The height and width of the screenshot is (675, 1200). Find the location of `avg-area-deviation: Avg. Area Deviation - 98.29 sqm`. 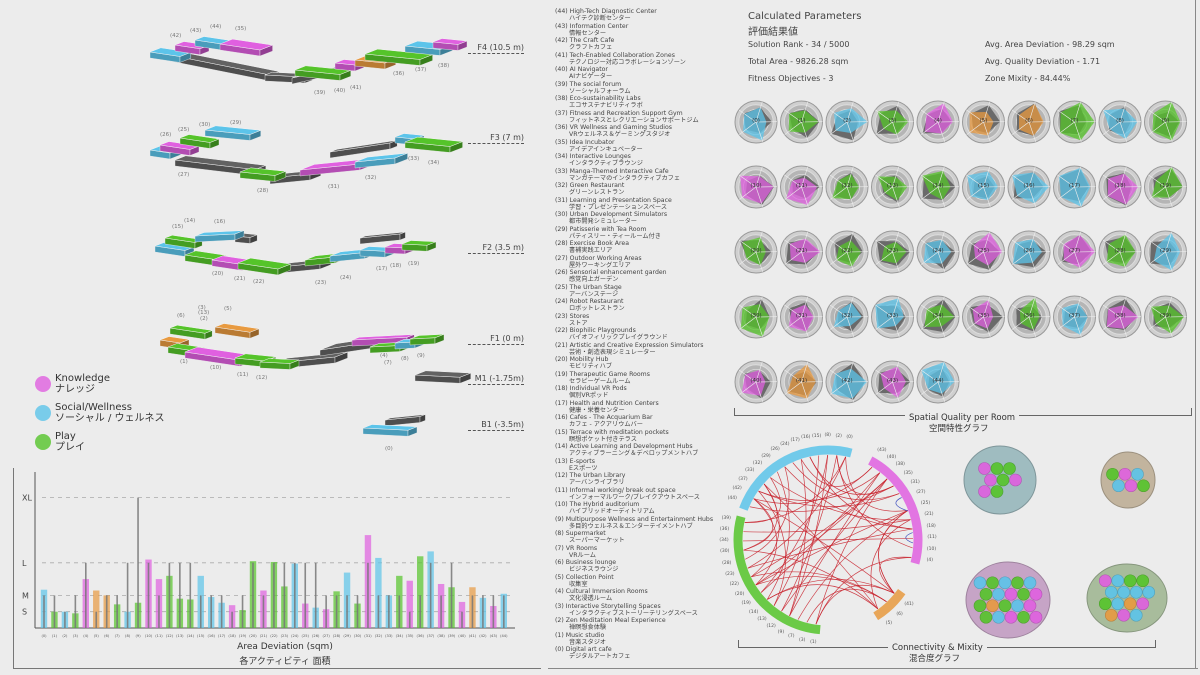

avg-area-deviation: Avg. Area Deviation - 98.29 sqm is located at coordinates (1050, 44).